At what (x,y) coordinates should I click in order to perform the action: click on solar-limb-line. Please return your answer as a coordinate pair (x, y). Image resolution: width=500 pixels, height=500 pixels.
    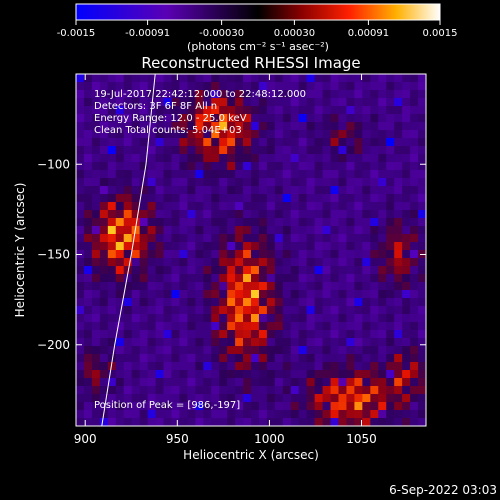
    Looking at the image, I should click on (128, 250).